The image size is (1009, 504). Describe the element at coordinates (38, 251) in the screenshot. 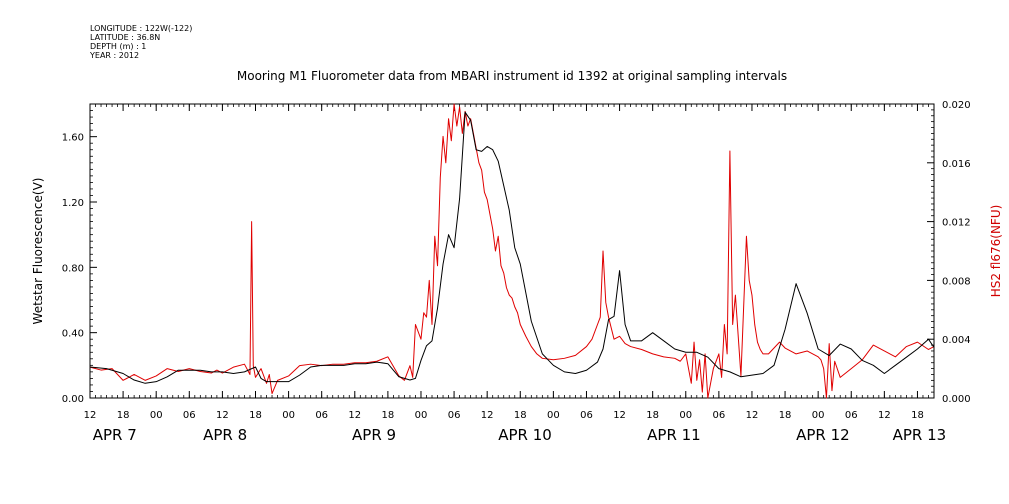

I see `y-axis-left-label: Wetstar Fluorescence(V)` at that location.